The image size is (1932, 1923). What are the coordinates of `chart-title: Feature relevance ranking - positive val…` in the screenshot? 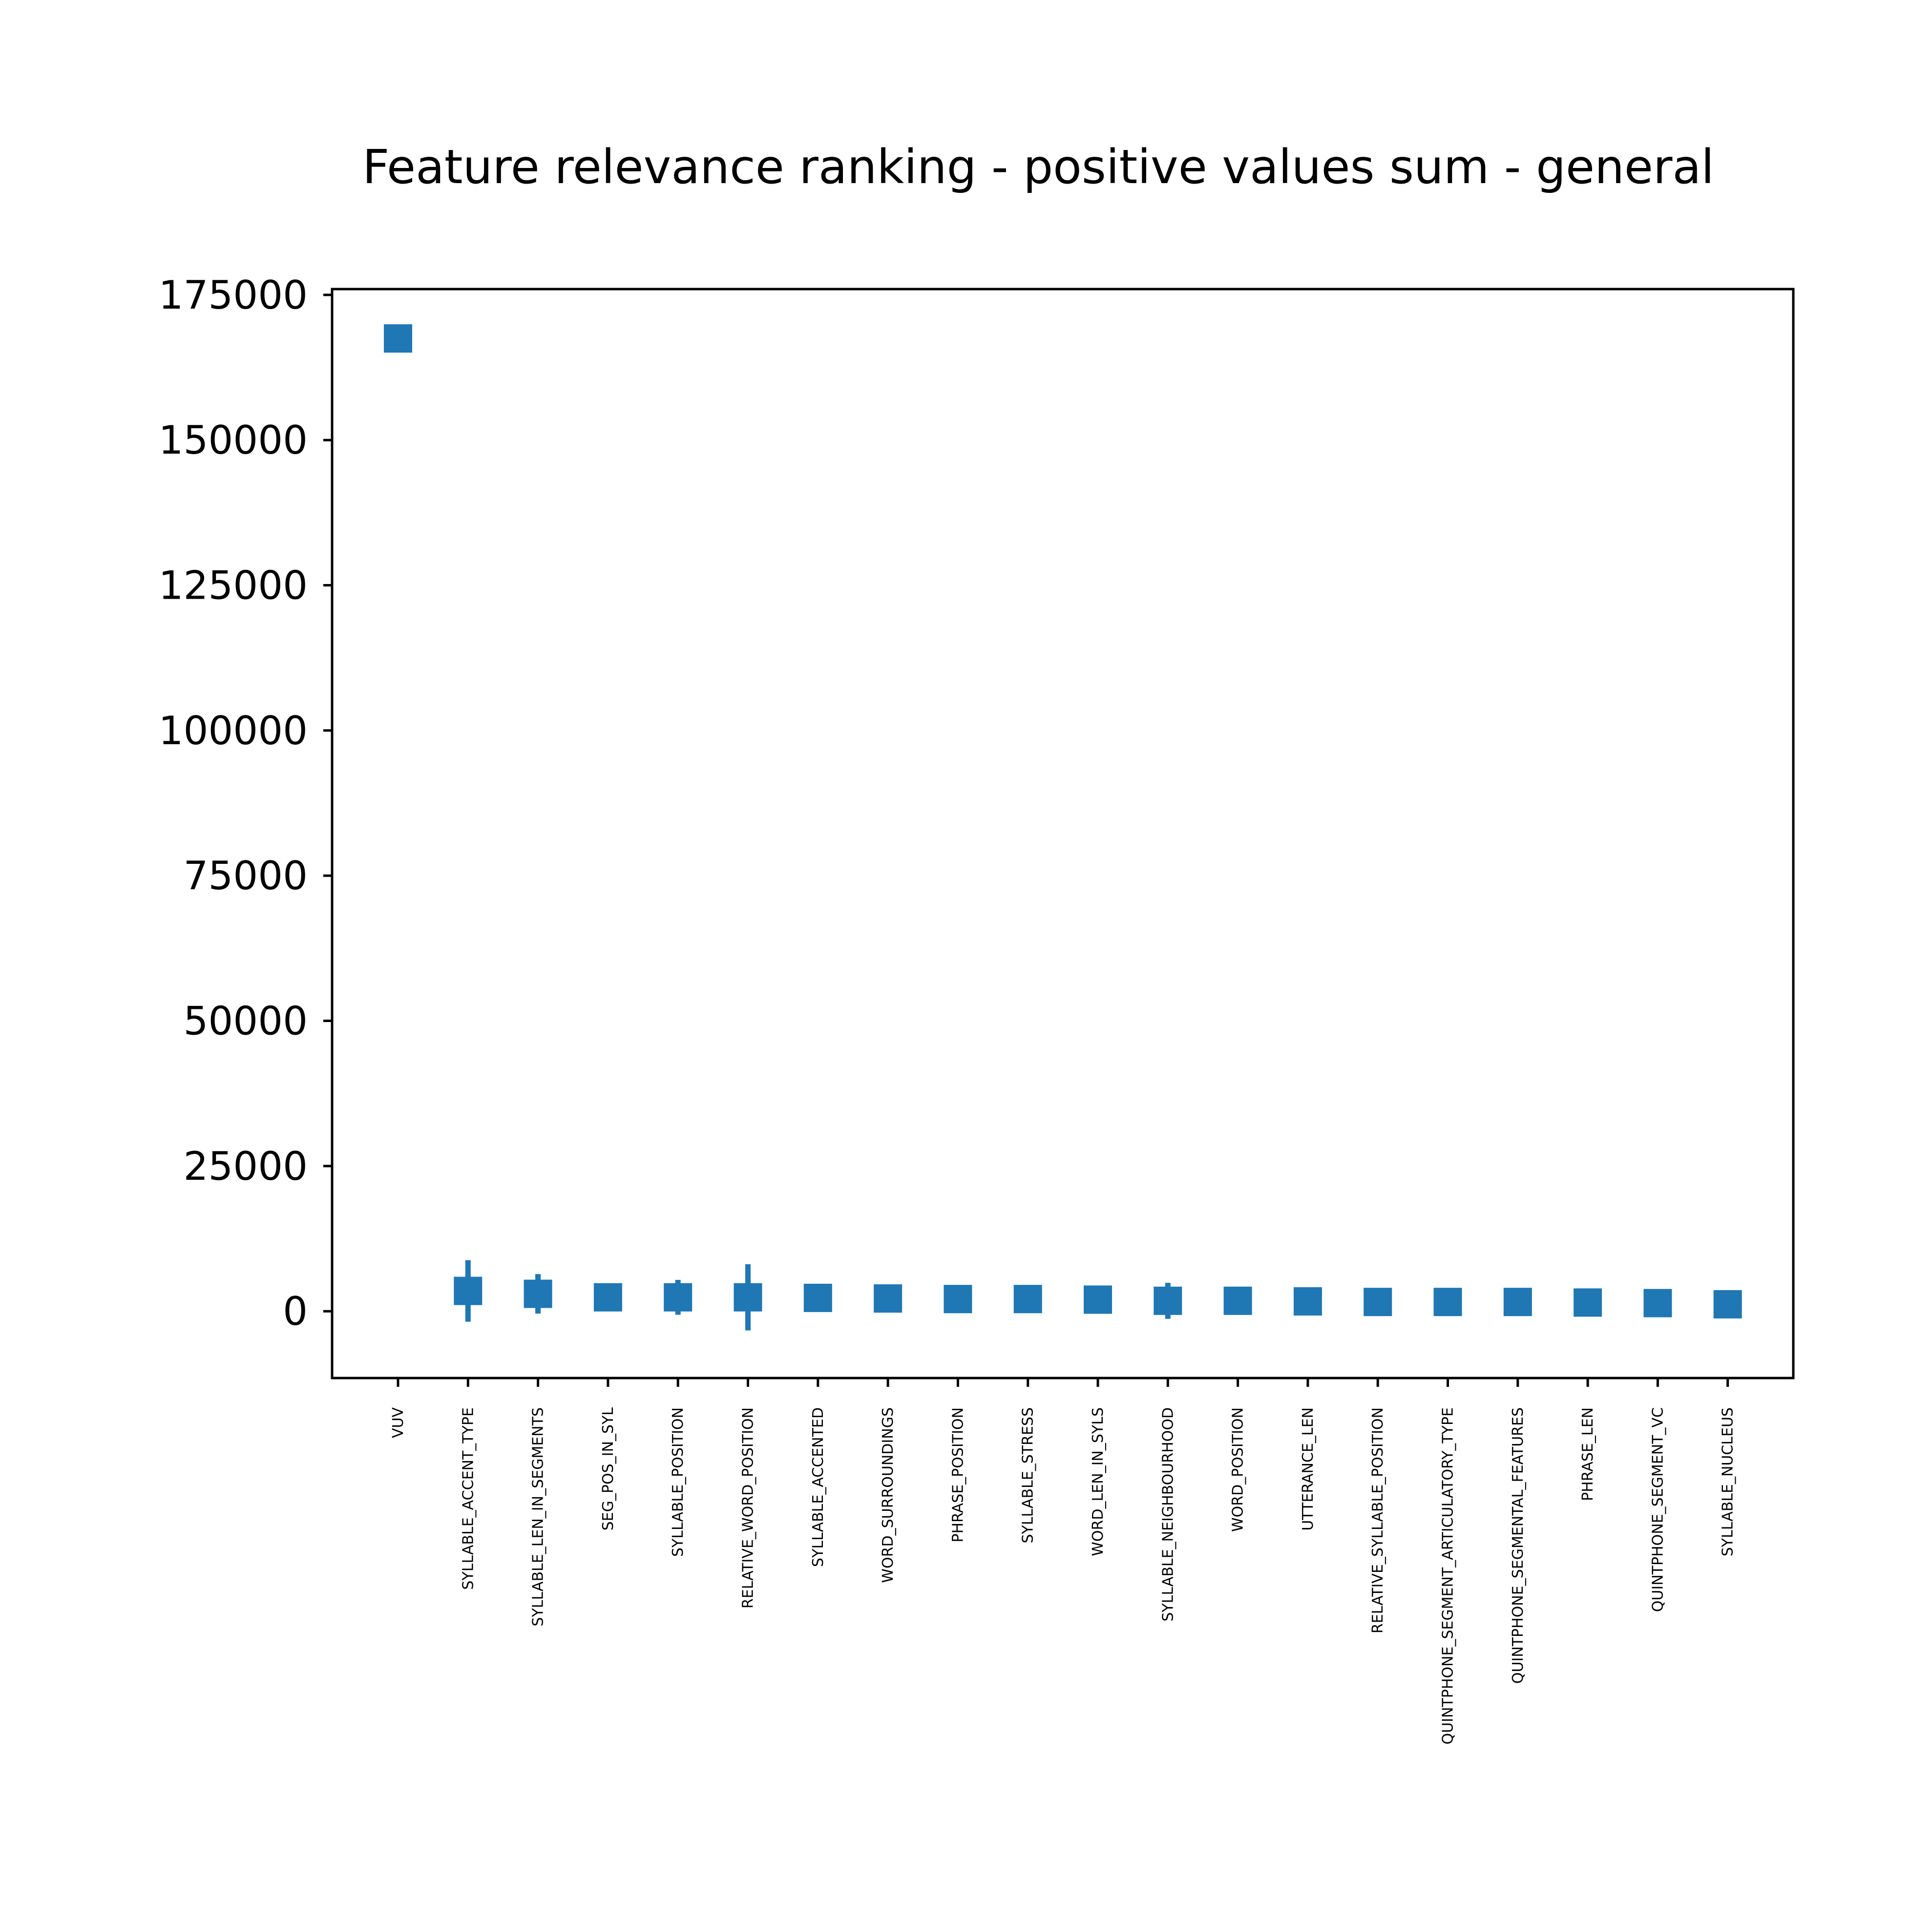 It's located at (1038, 167).